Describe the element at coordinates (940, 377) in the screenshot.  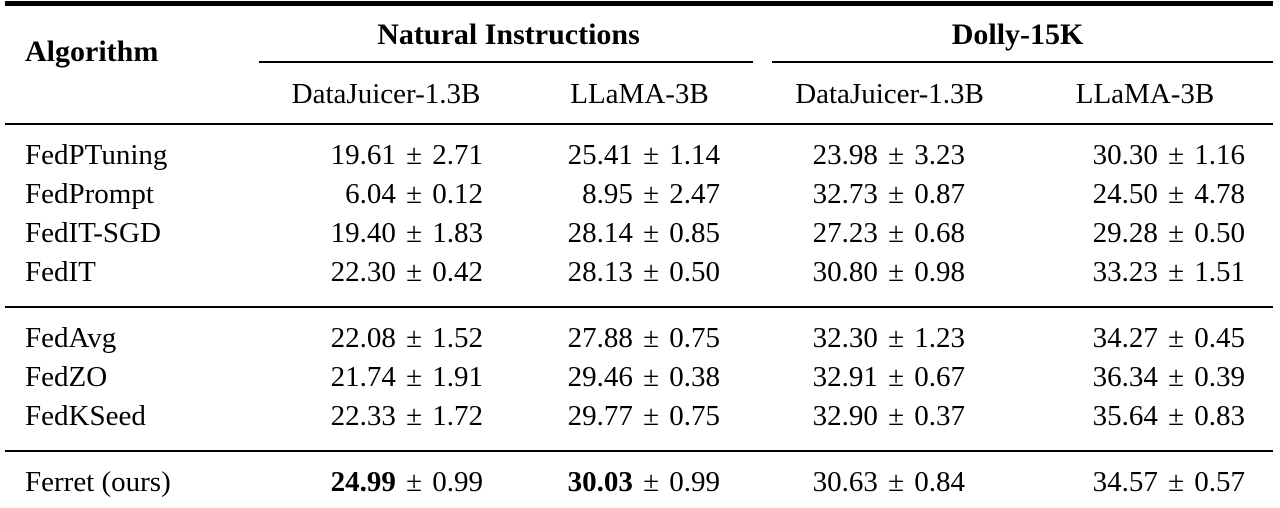
I see `std-value: 0.67` at that location.